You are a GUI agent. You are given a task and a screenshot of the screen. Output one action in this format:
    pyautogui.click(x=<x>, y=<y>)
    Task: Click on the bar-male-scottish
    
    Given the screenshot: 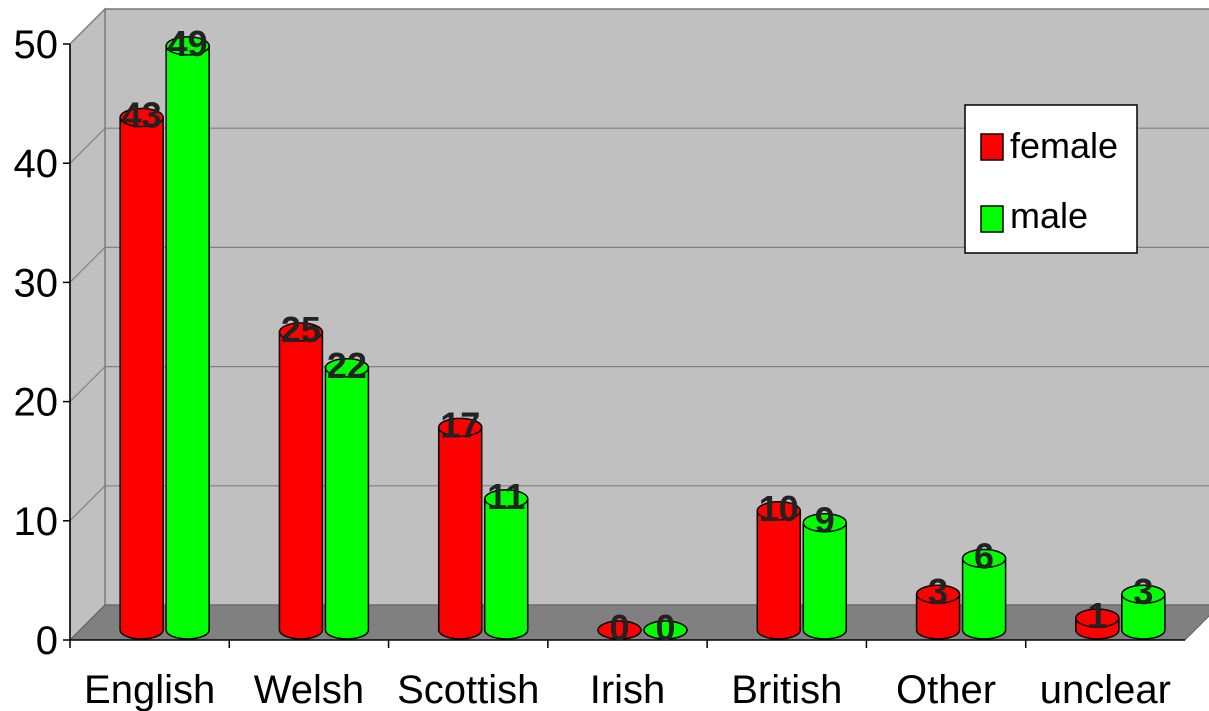 What is the action you would take?
    pyautogui.click(x=506, y=564)
    